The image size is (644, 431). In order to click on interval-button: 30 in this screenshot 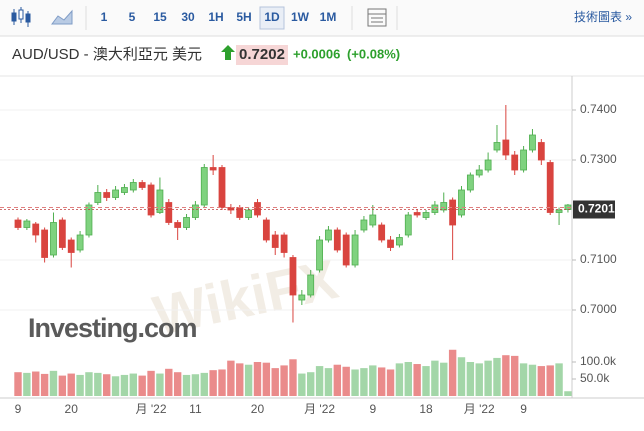, I will do `click(188, 17)`.